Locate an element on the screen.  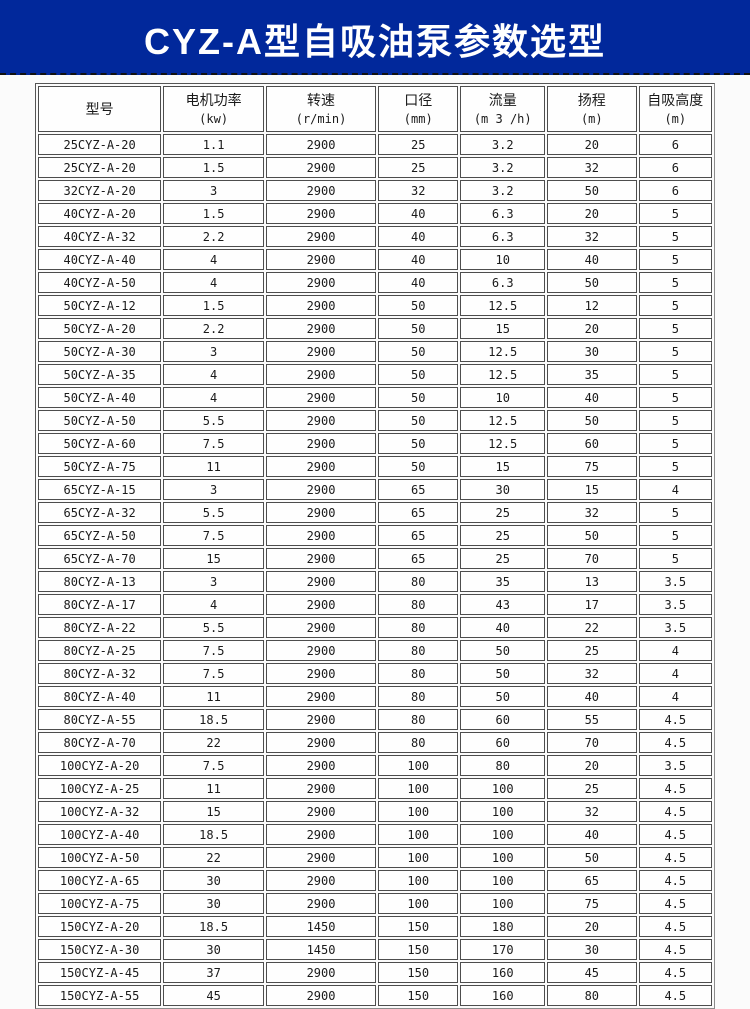
table-row: 80CYZ-A-13 3 2900 80 35 13 3.5 is located at coordinates (375, 581).